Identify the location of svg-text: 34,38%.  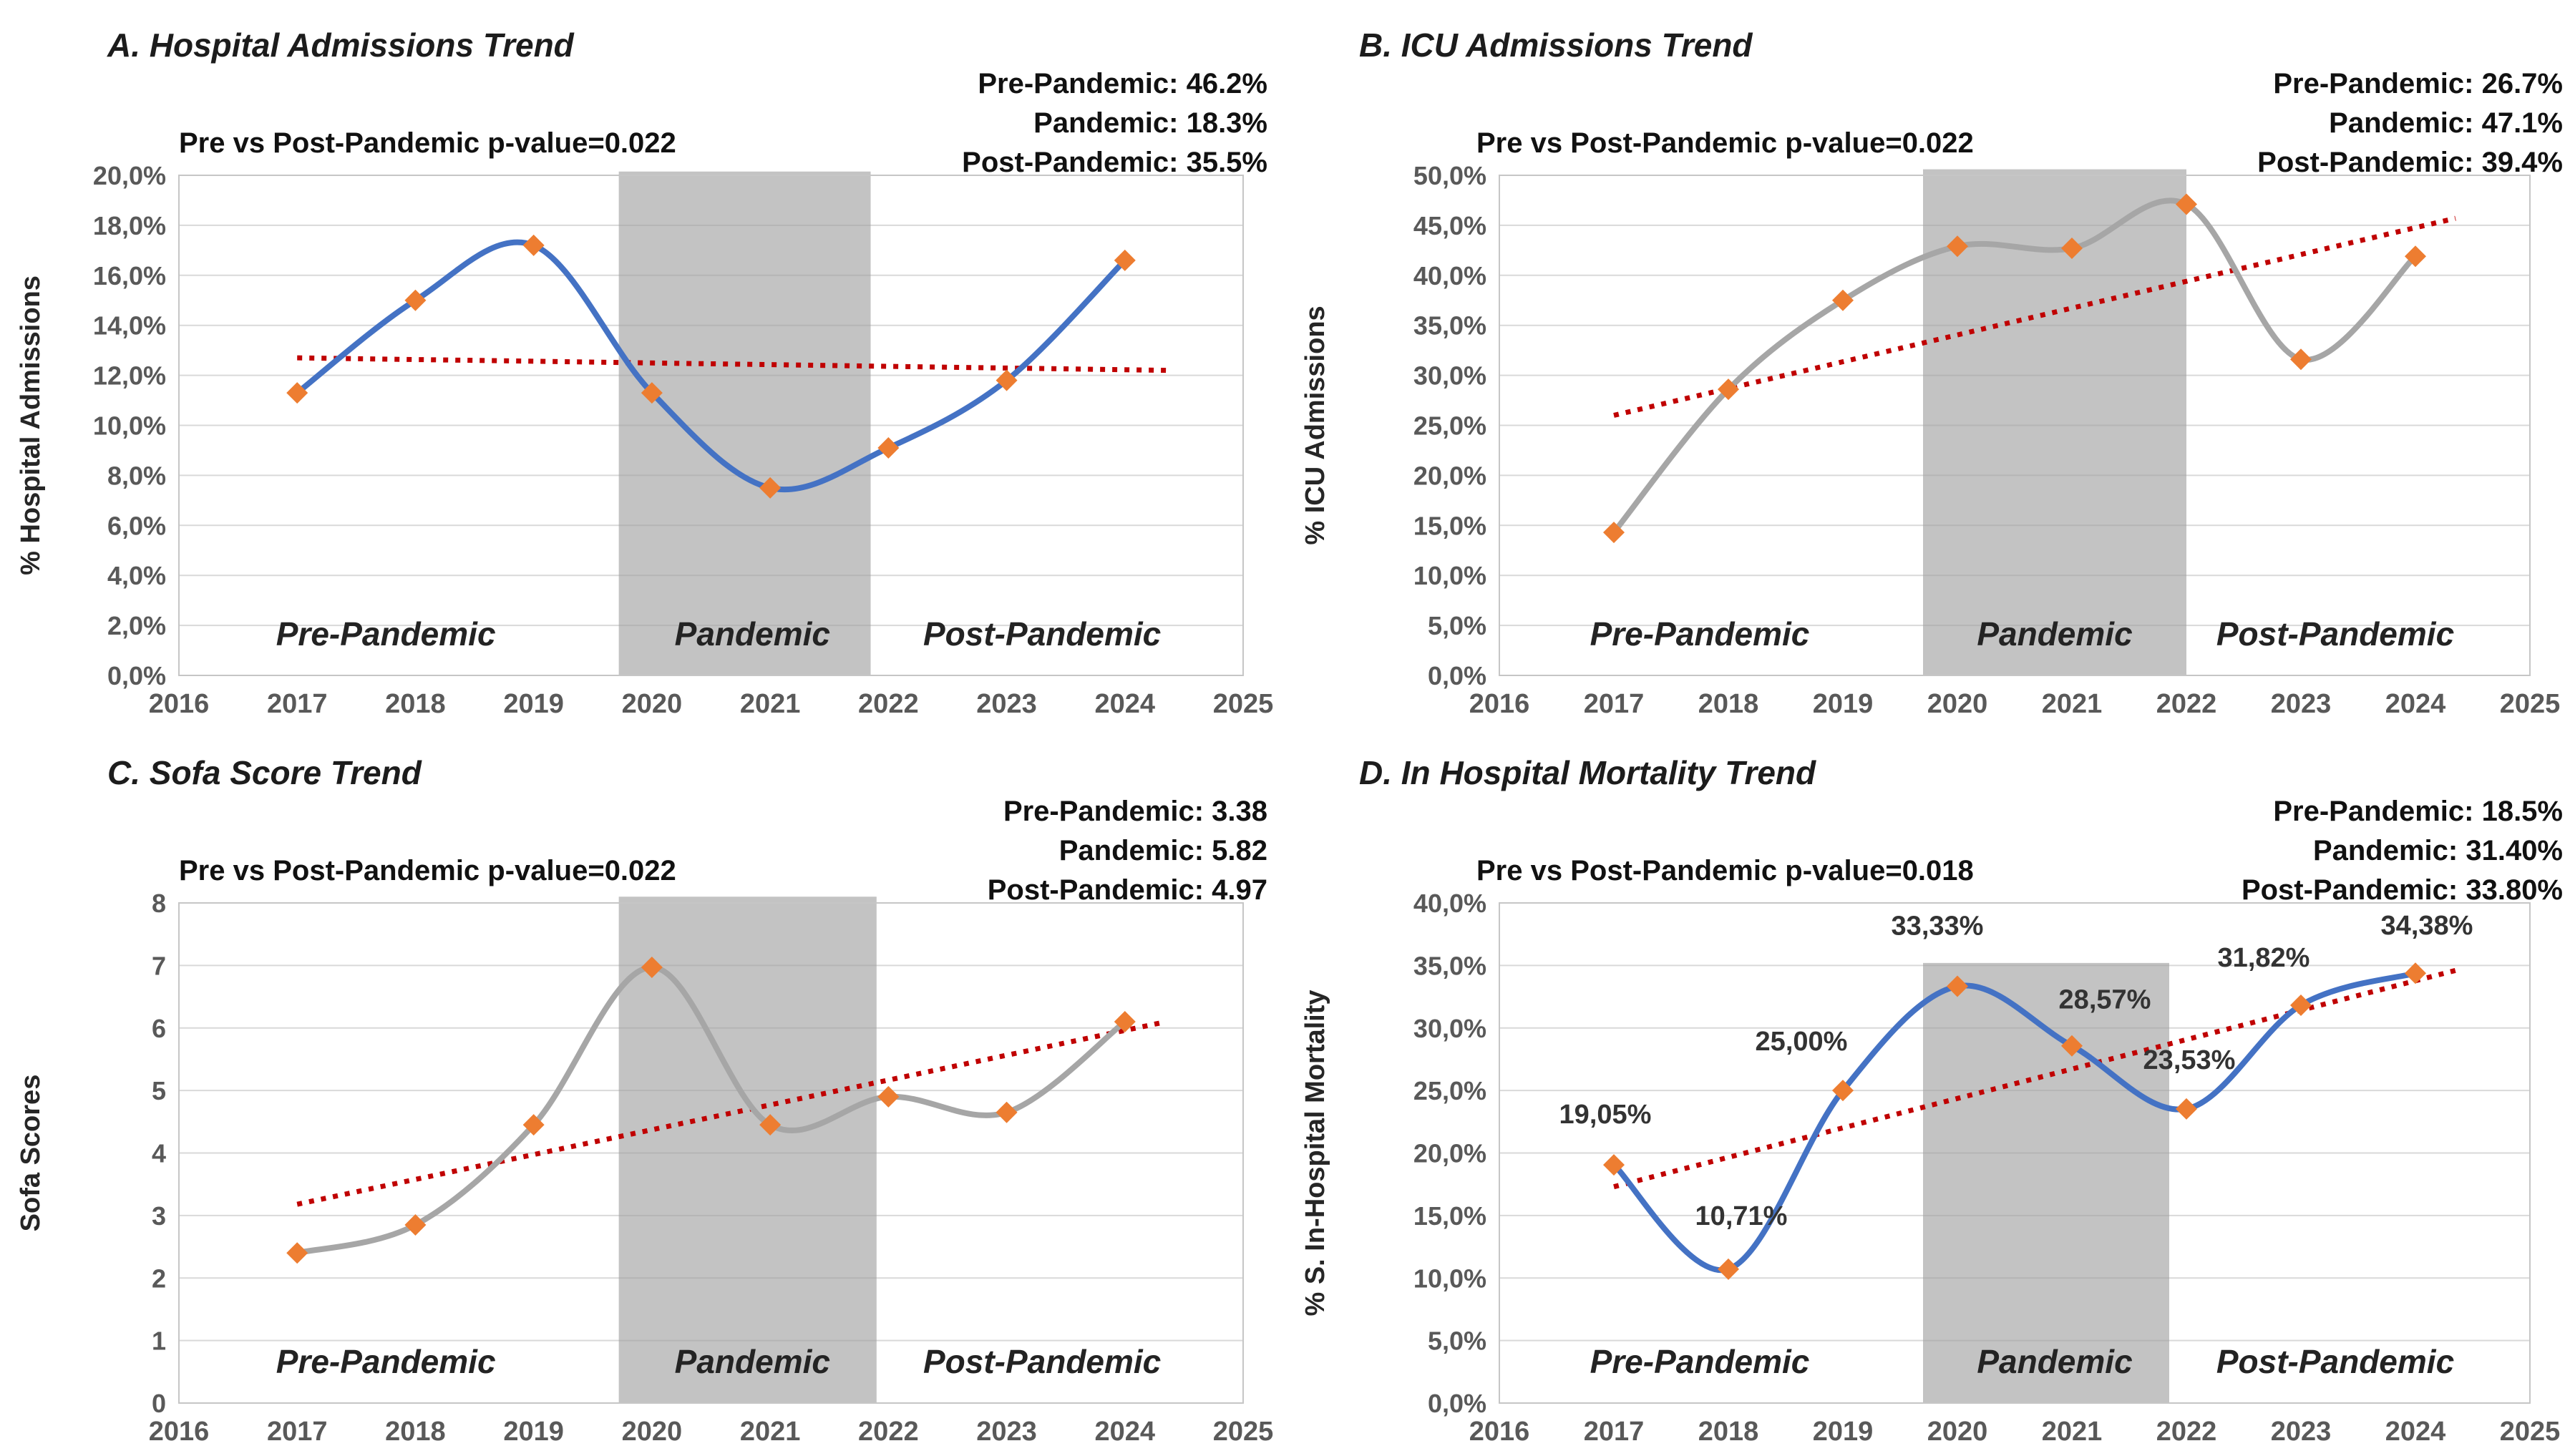
(2427, 926).